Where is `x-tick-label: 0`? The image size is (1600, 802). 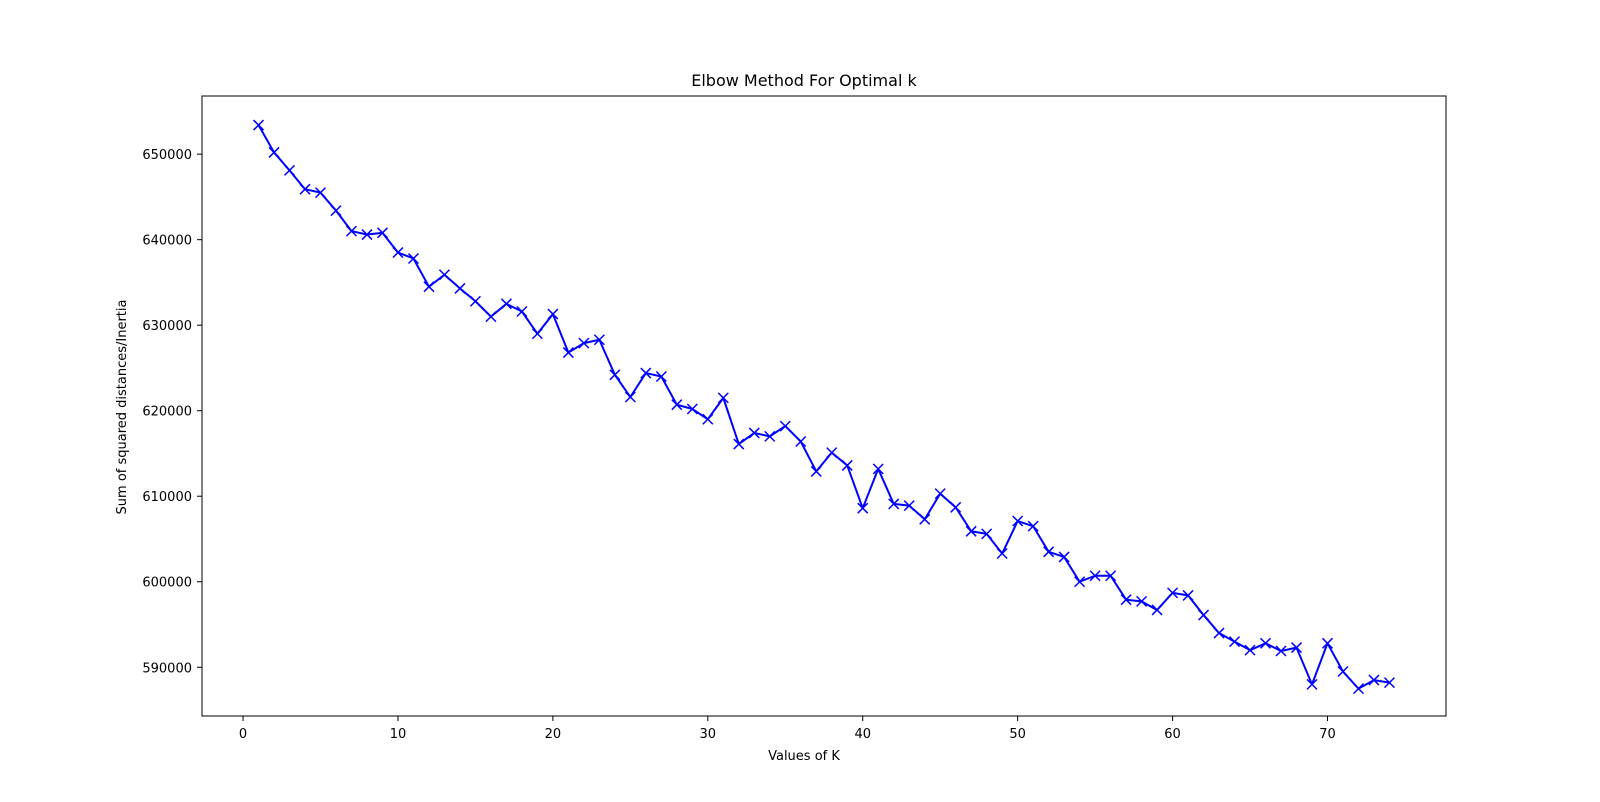
x-tick-label: 0 is located at coordinates (243, 734).